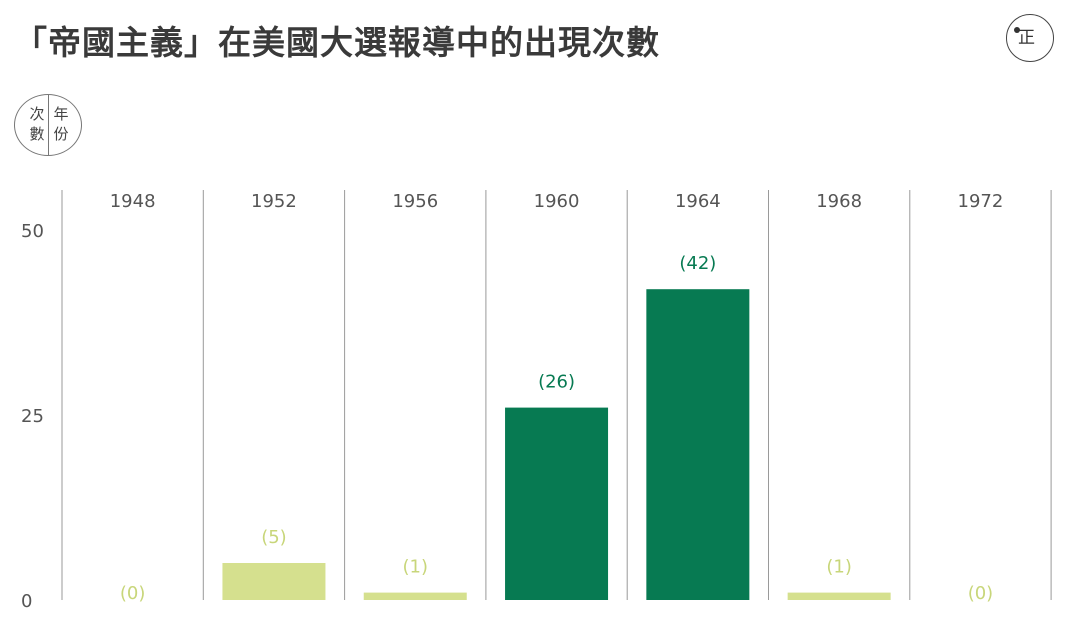 This screenshot has width=1080, height=636. I want to click on x-tick-label: 1956, so click(415, 201).